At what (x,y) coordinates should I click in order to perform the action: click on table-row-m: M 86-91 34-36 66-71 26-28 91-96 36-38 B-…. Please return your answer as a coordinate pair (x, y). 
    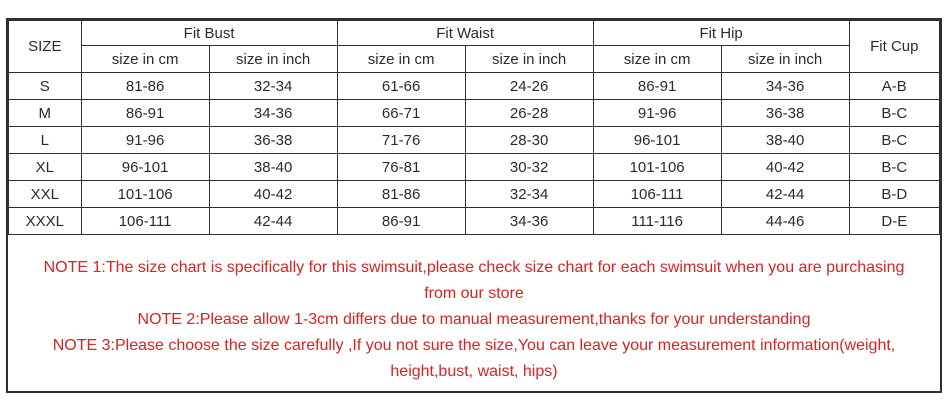
    Looking at the image, I should click on (474, 113).